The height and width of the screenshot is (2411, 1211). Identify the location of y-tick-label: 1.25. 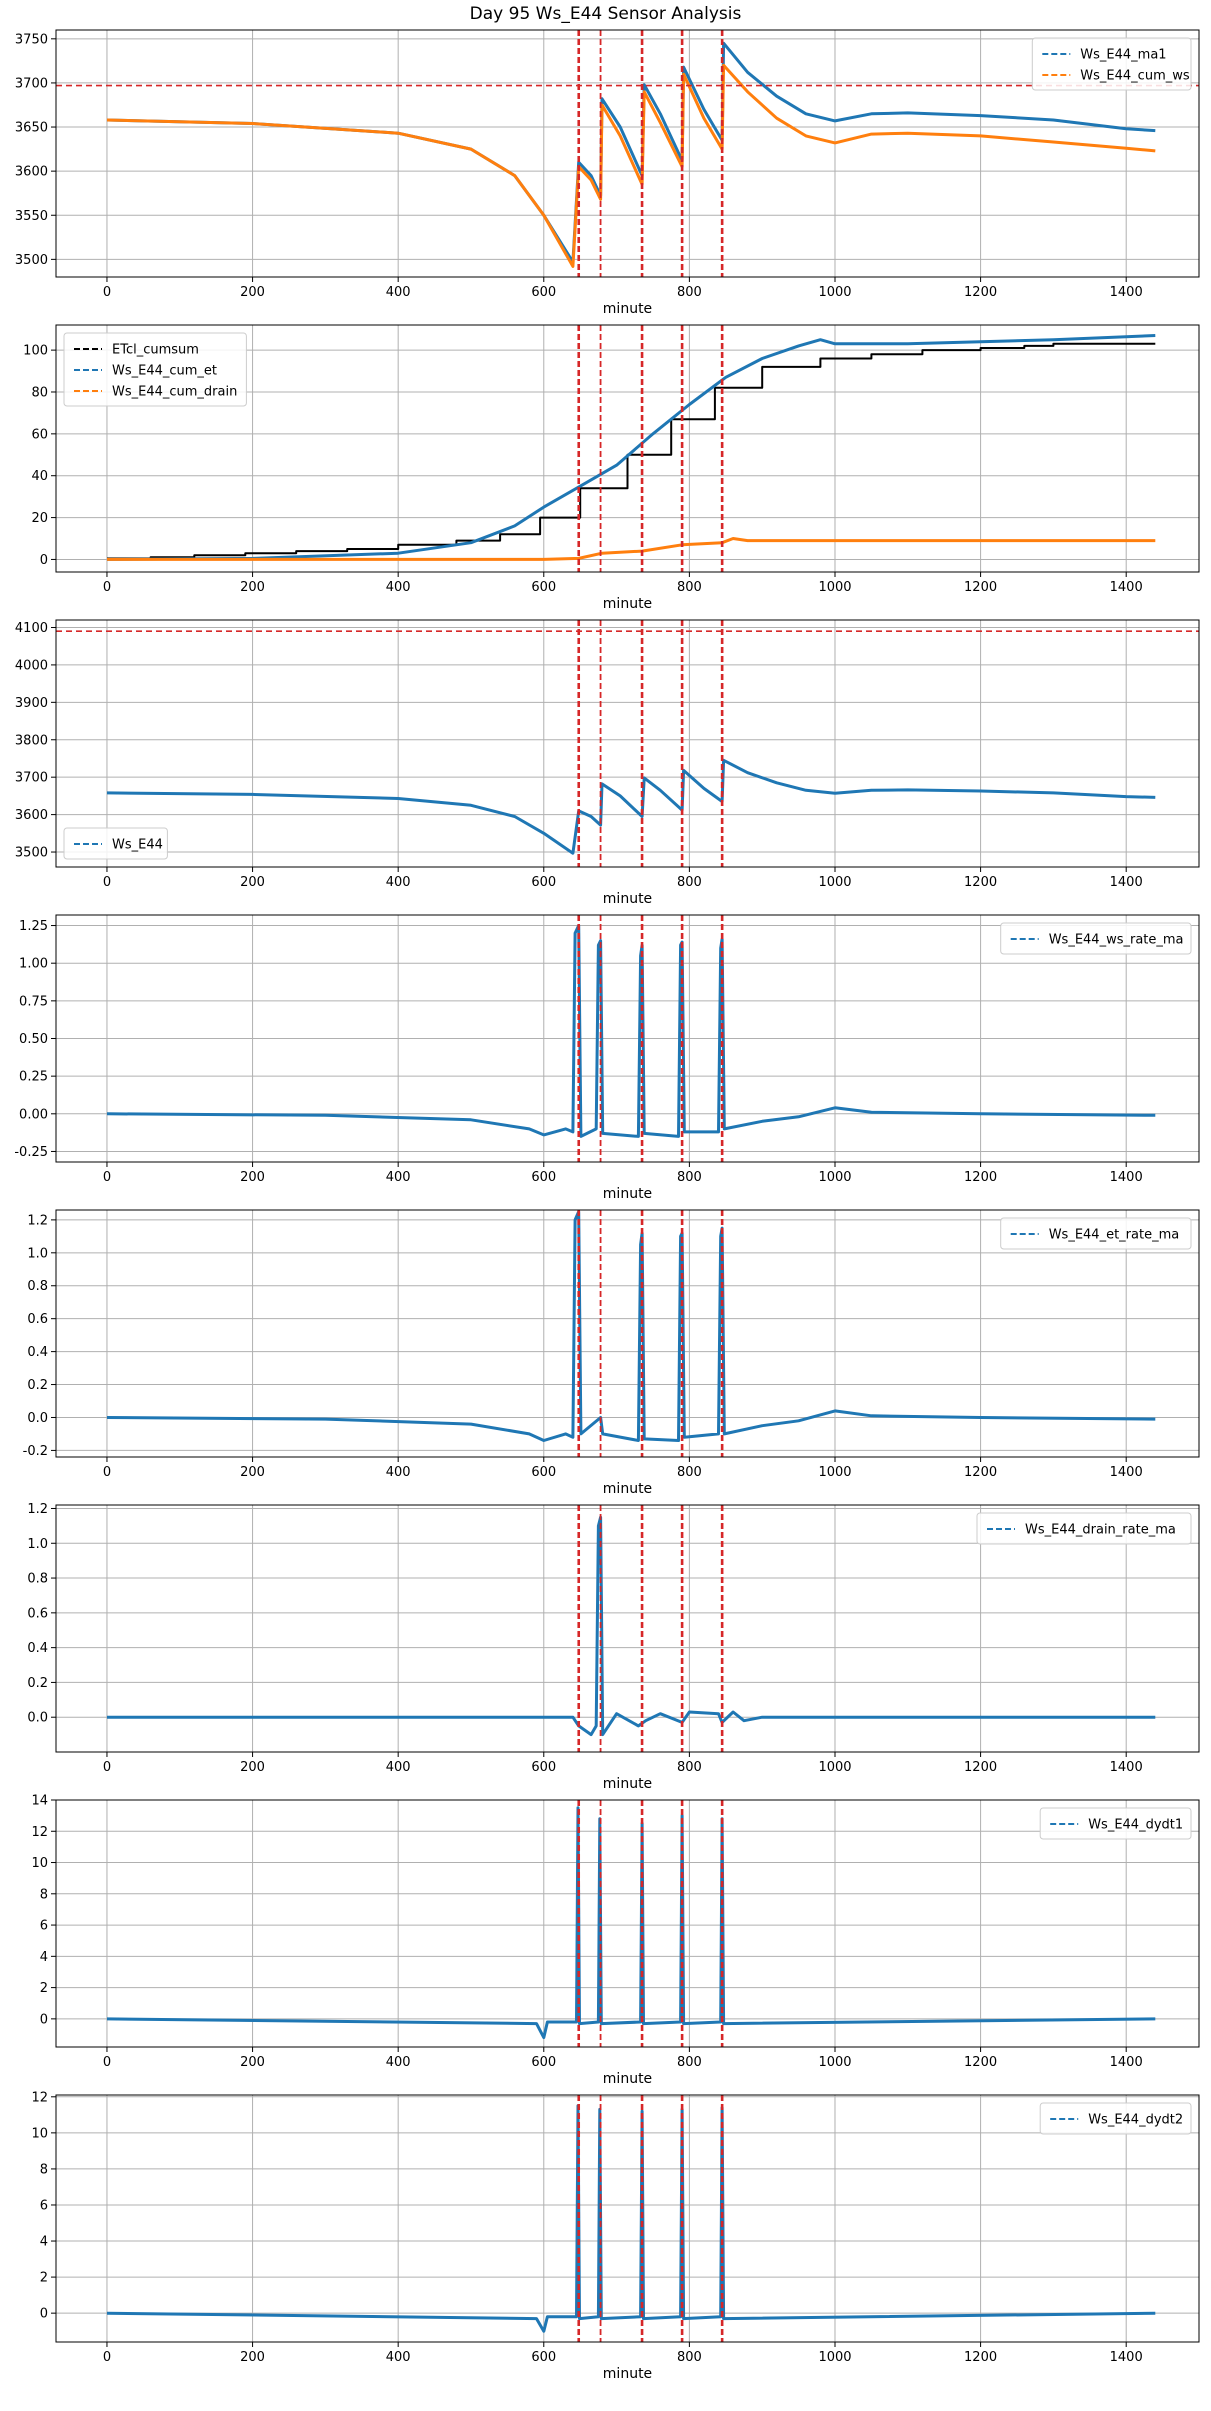
(33, 926).